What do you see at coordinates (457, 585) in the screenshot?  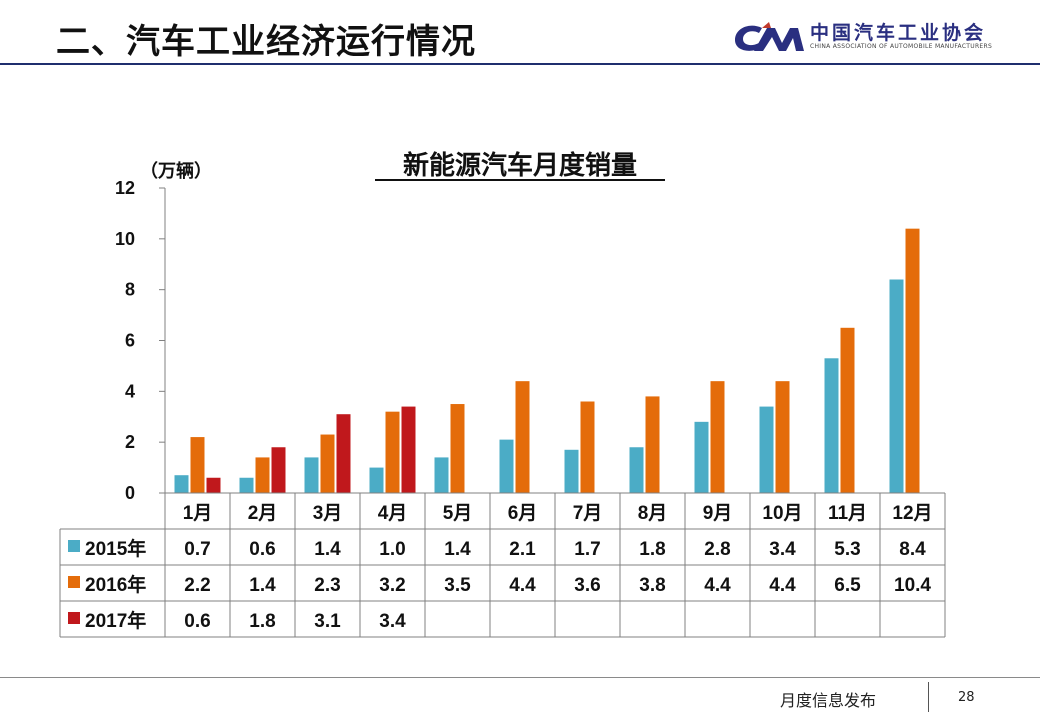 I see `data-label-2016年: 3.5` at bounding box center [457, 585].